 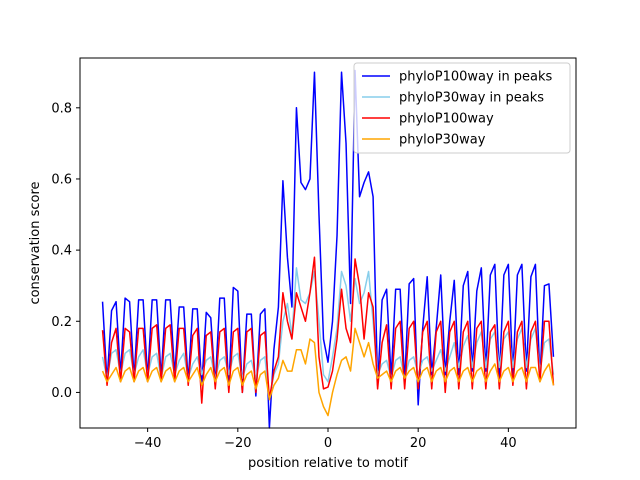 What do you see at coordinates (61, 108) in the screenshot?
I see `y-tick-label: 0.8` at bounding box center [61, 108].